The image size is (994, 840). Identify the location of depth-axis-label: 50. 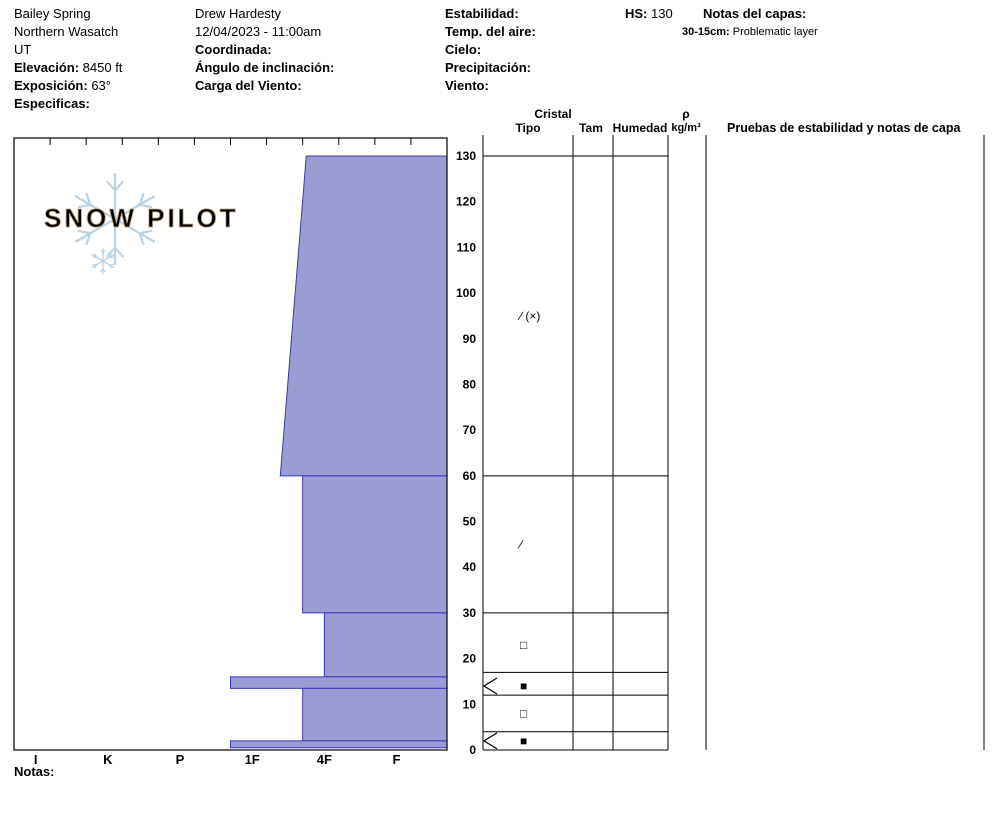
(470, 522).